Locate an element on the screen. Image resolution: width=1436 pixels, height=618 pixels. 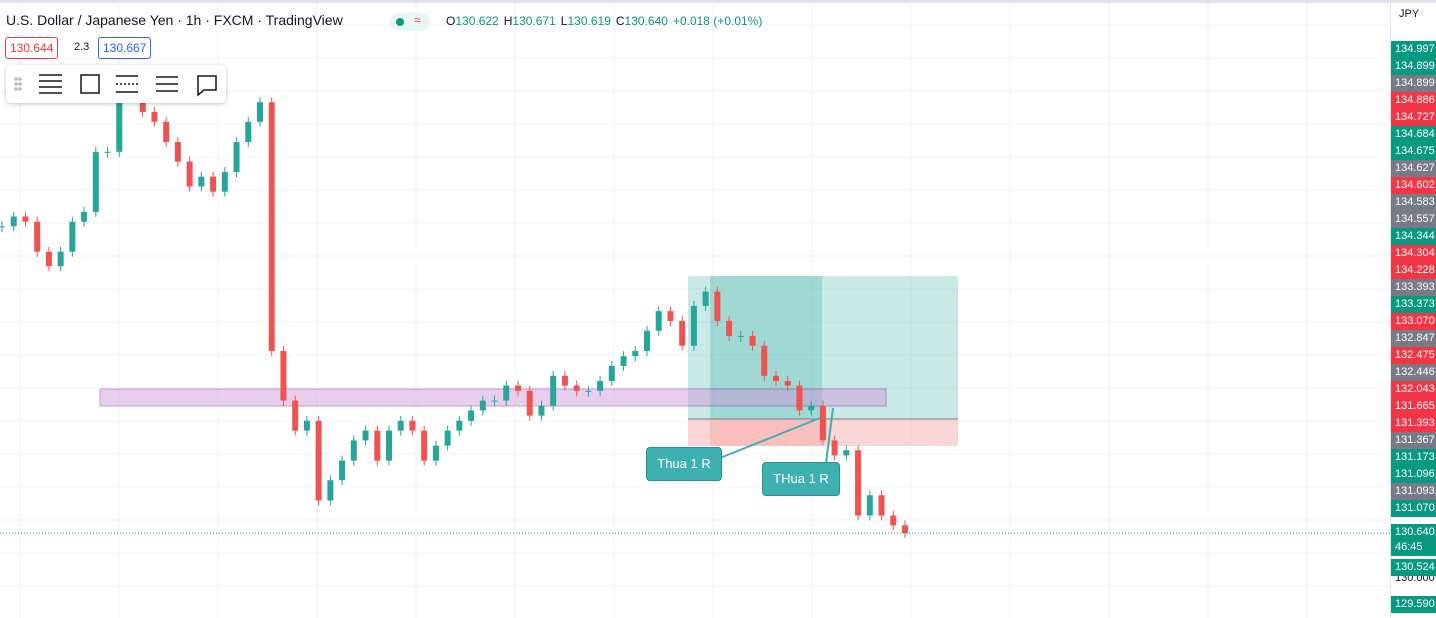
toolbar-icons is located at coordinates (115, 85).